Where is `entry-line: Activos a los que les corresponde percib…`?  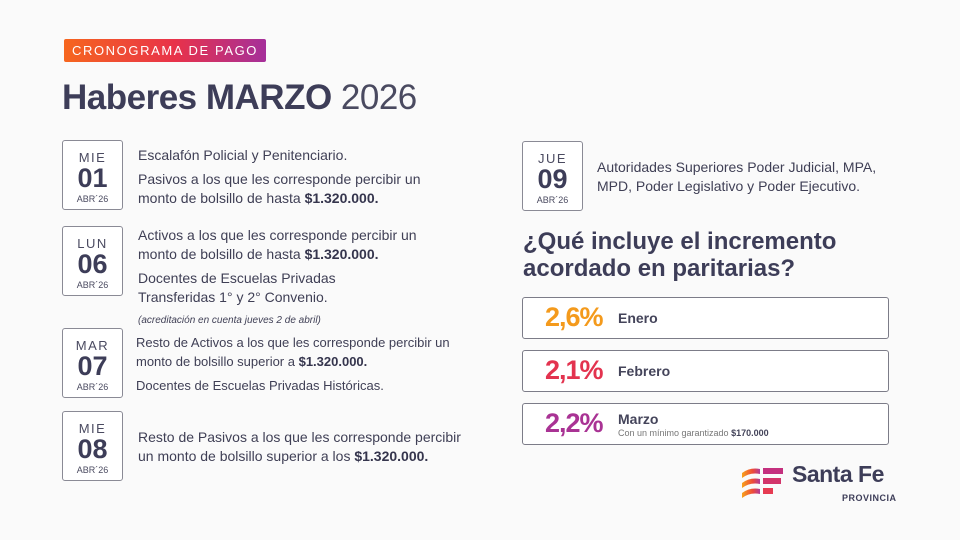
entry-line: Activos a los que les corresponde percib… is located at coordinates (277, 244).